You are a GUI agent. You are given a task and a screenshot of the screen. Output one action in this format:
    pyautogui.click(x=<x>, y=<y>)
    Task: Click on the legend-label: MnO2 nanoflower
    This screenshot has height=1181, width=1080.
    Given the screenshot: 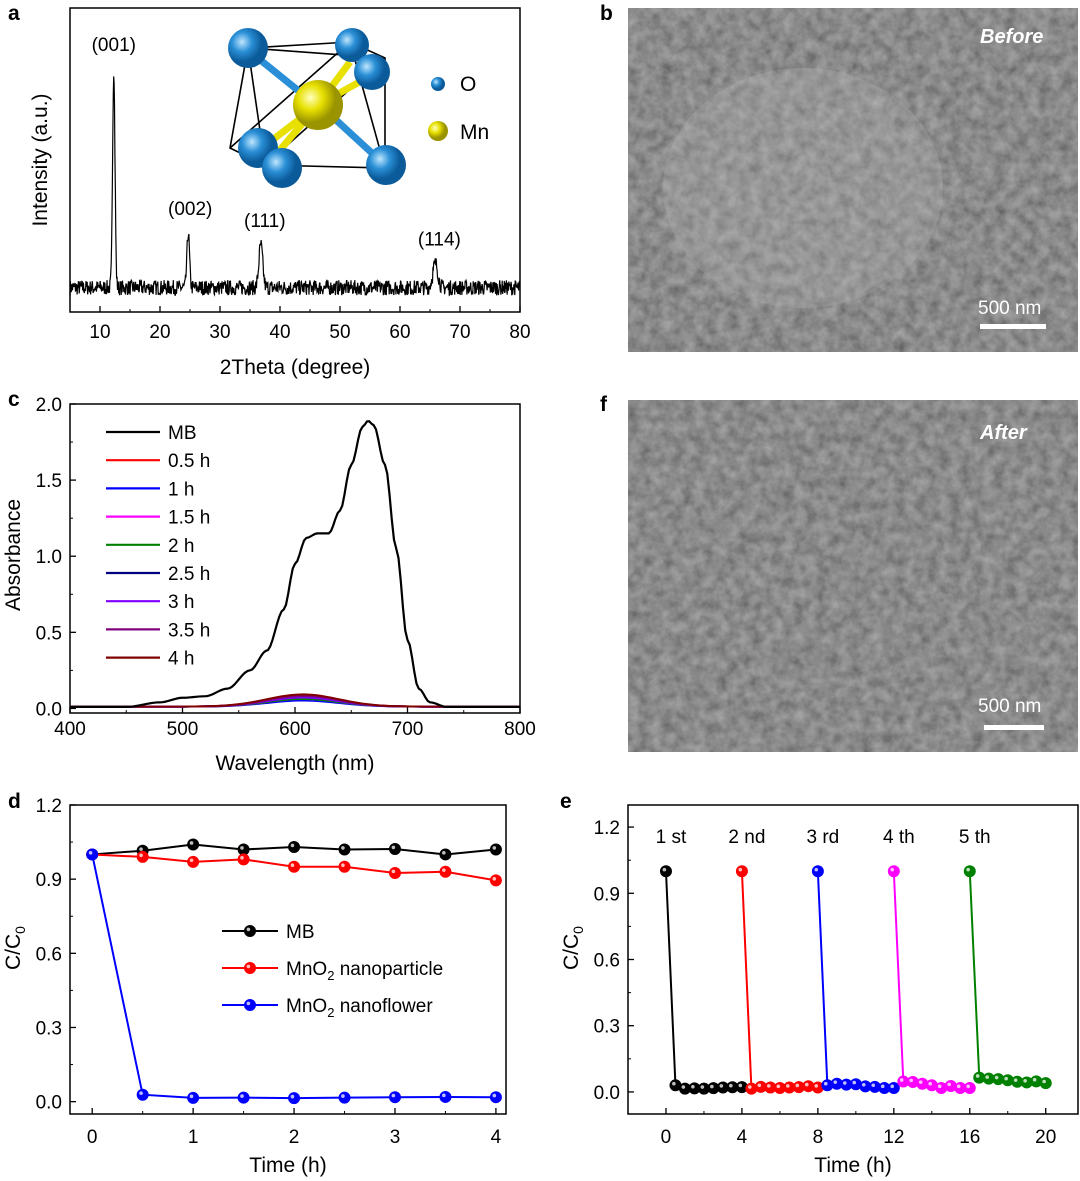 What is the action you would take?
    pyautogui.click(x=359, y=1008)
    